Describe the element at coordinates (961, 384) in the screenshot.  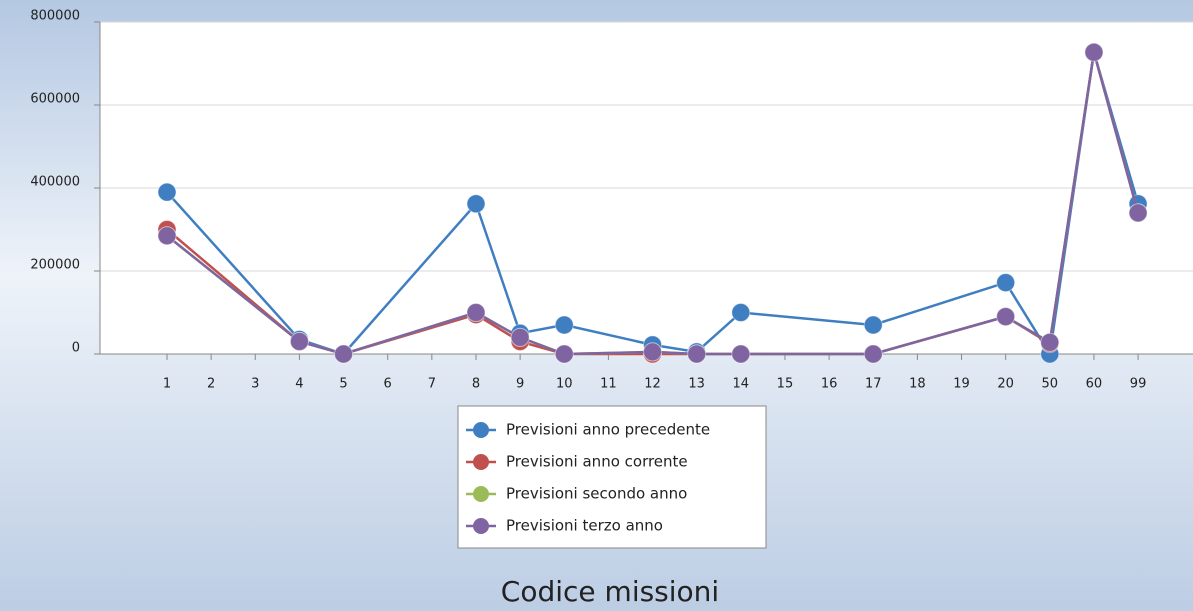
I see `x-tick-label: 19` at that location.